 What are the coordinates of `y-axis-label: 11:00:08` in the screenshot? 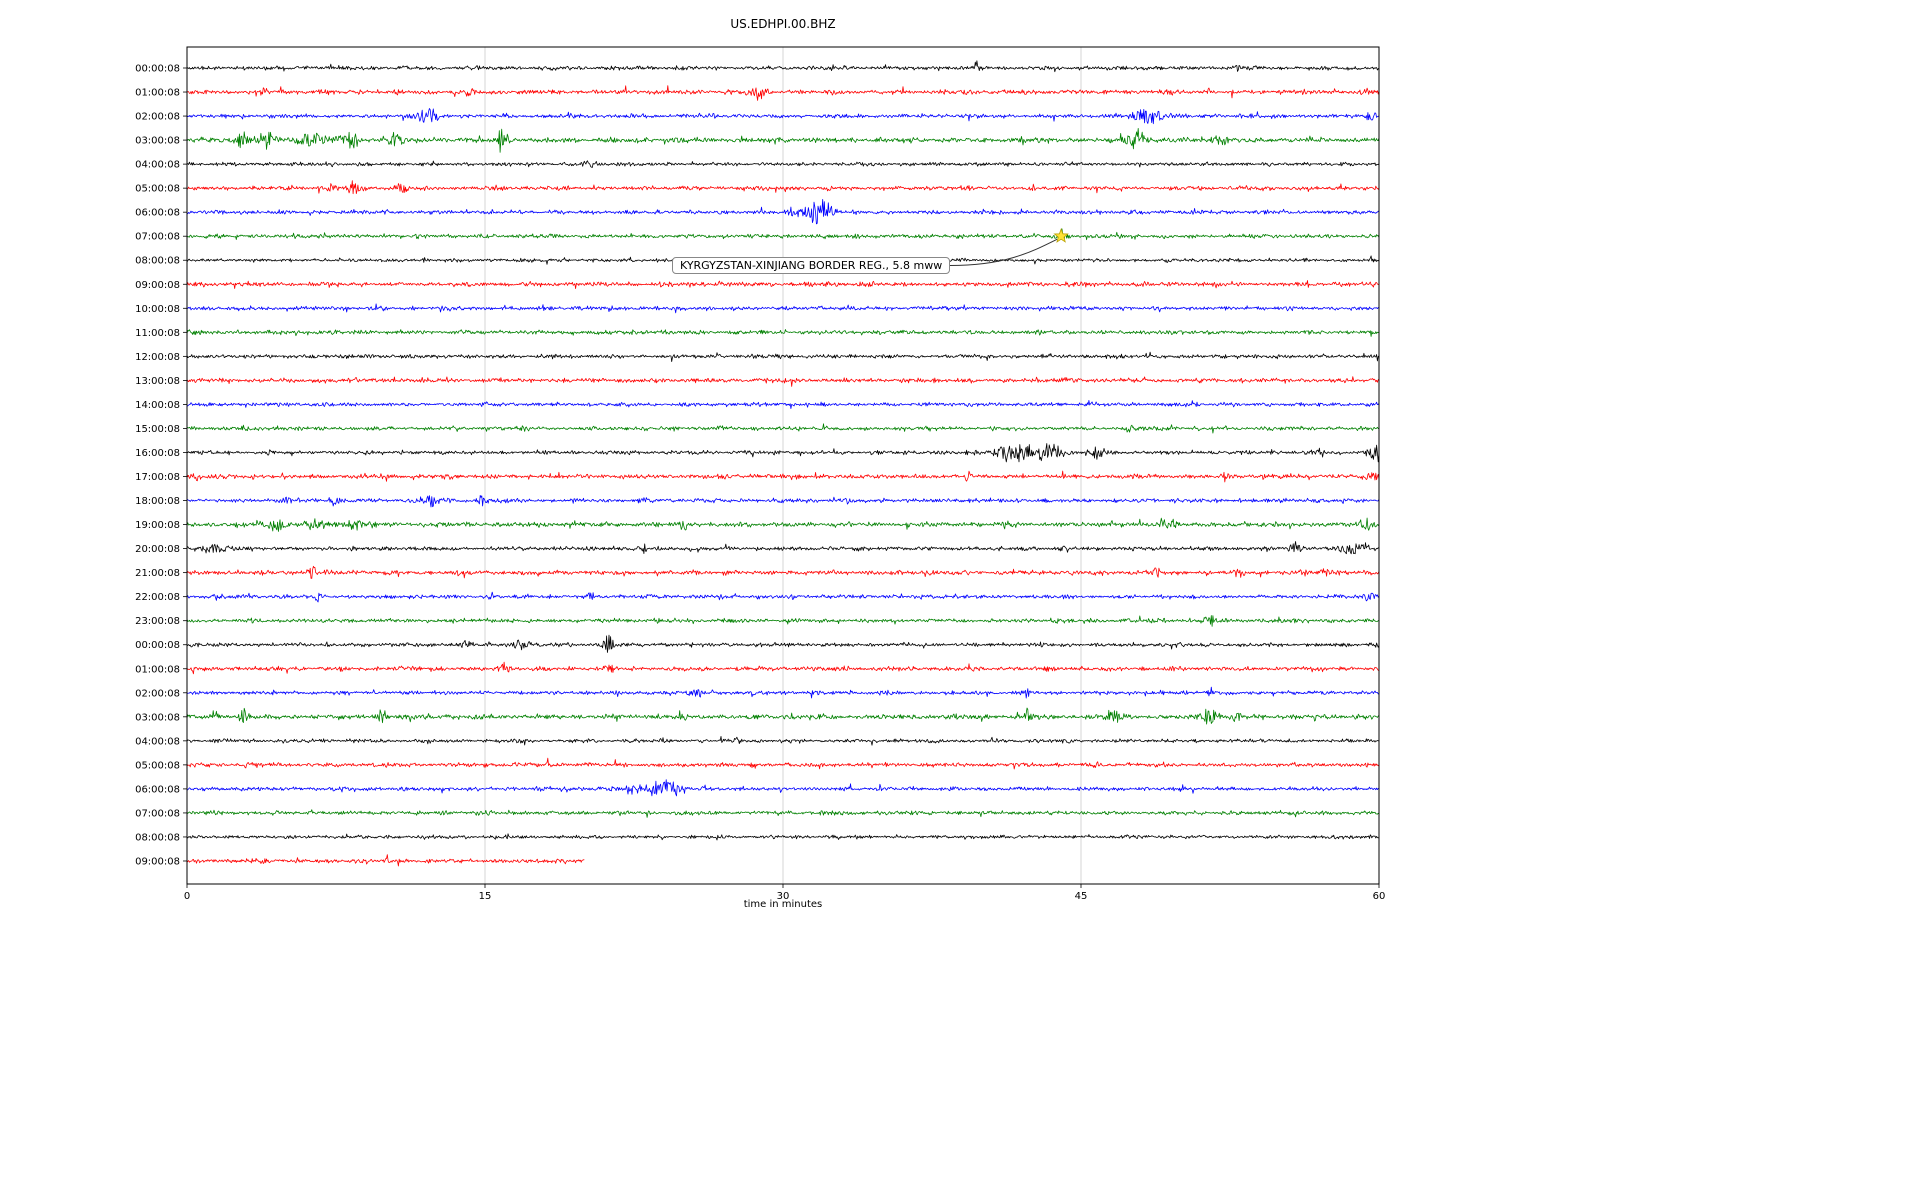 It's located at (157, 333).